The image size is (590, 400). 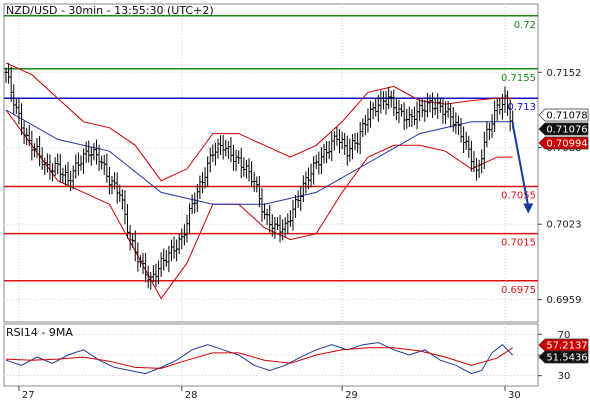 I want to click on level-label: 0.7015, so click(x=518, y=243).